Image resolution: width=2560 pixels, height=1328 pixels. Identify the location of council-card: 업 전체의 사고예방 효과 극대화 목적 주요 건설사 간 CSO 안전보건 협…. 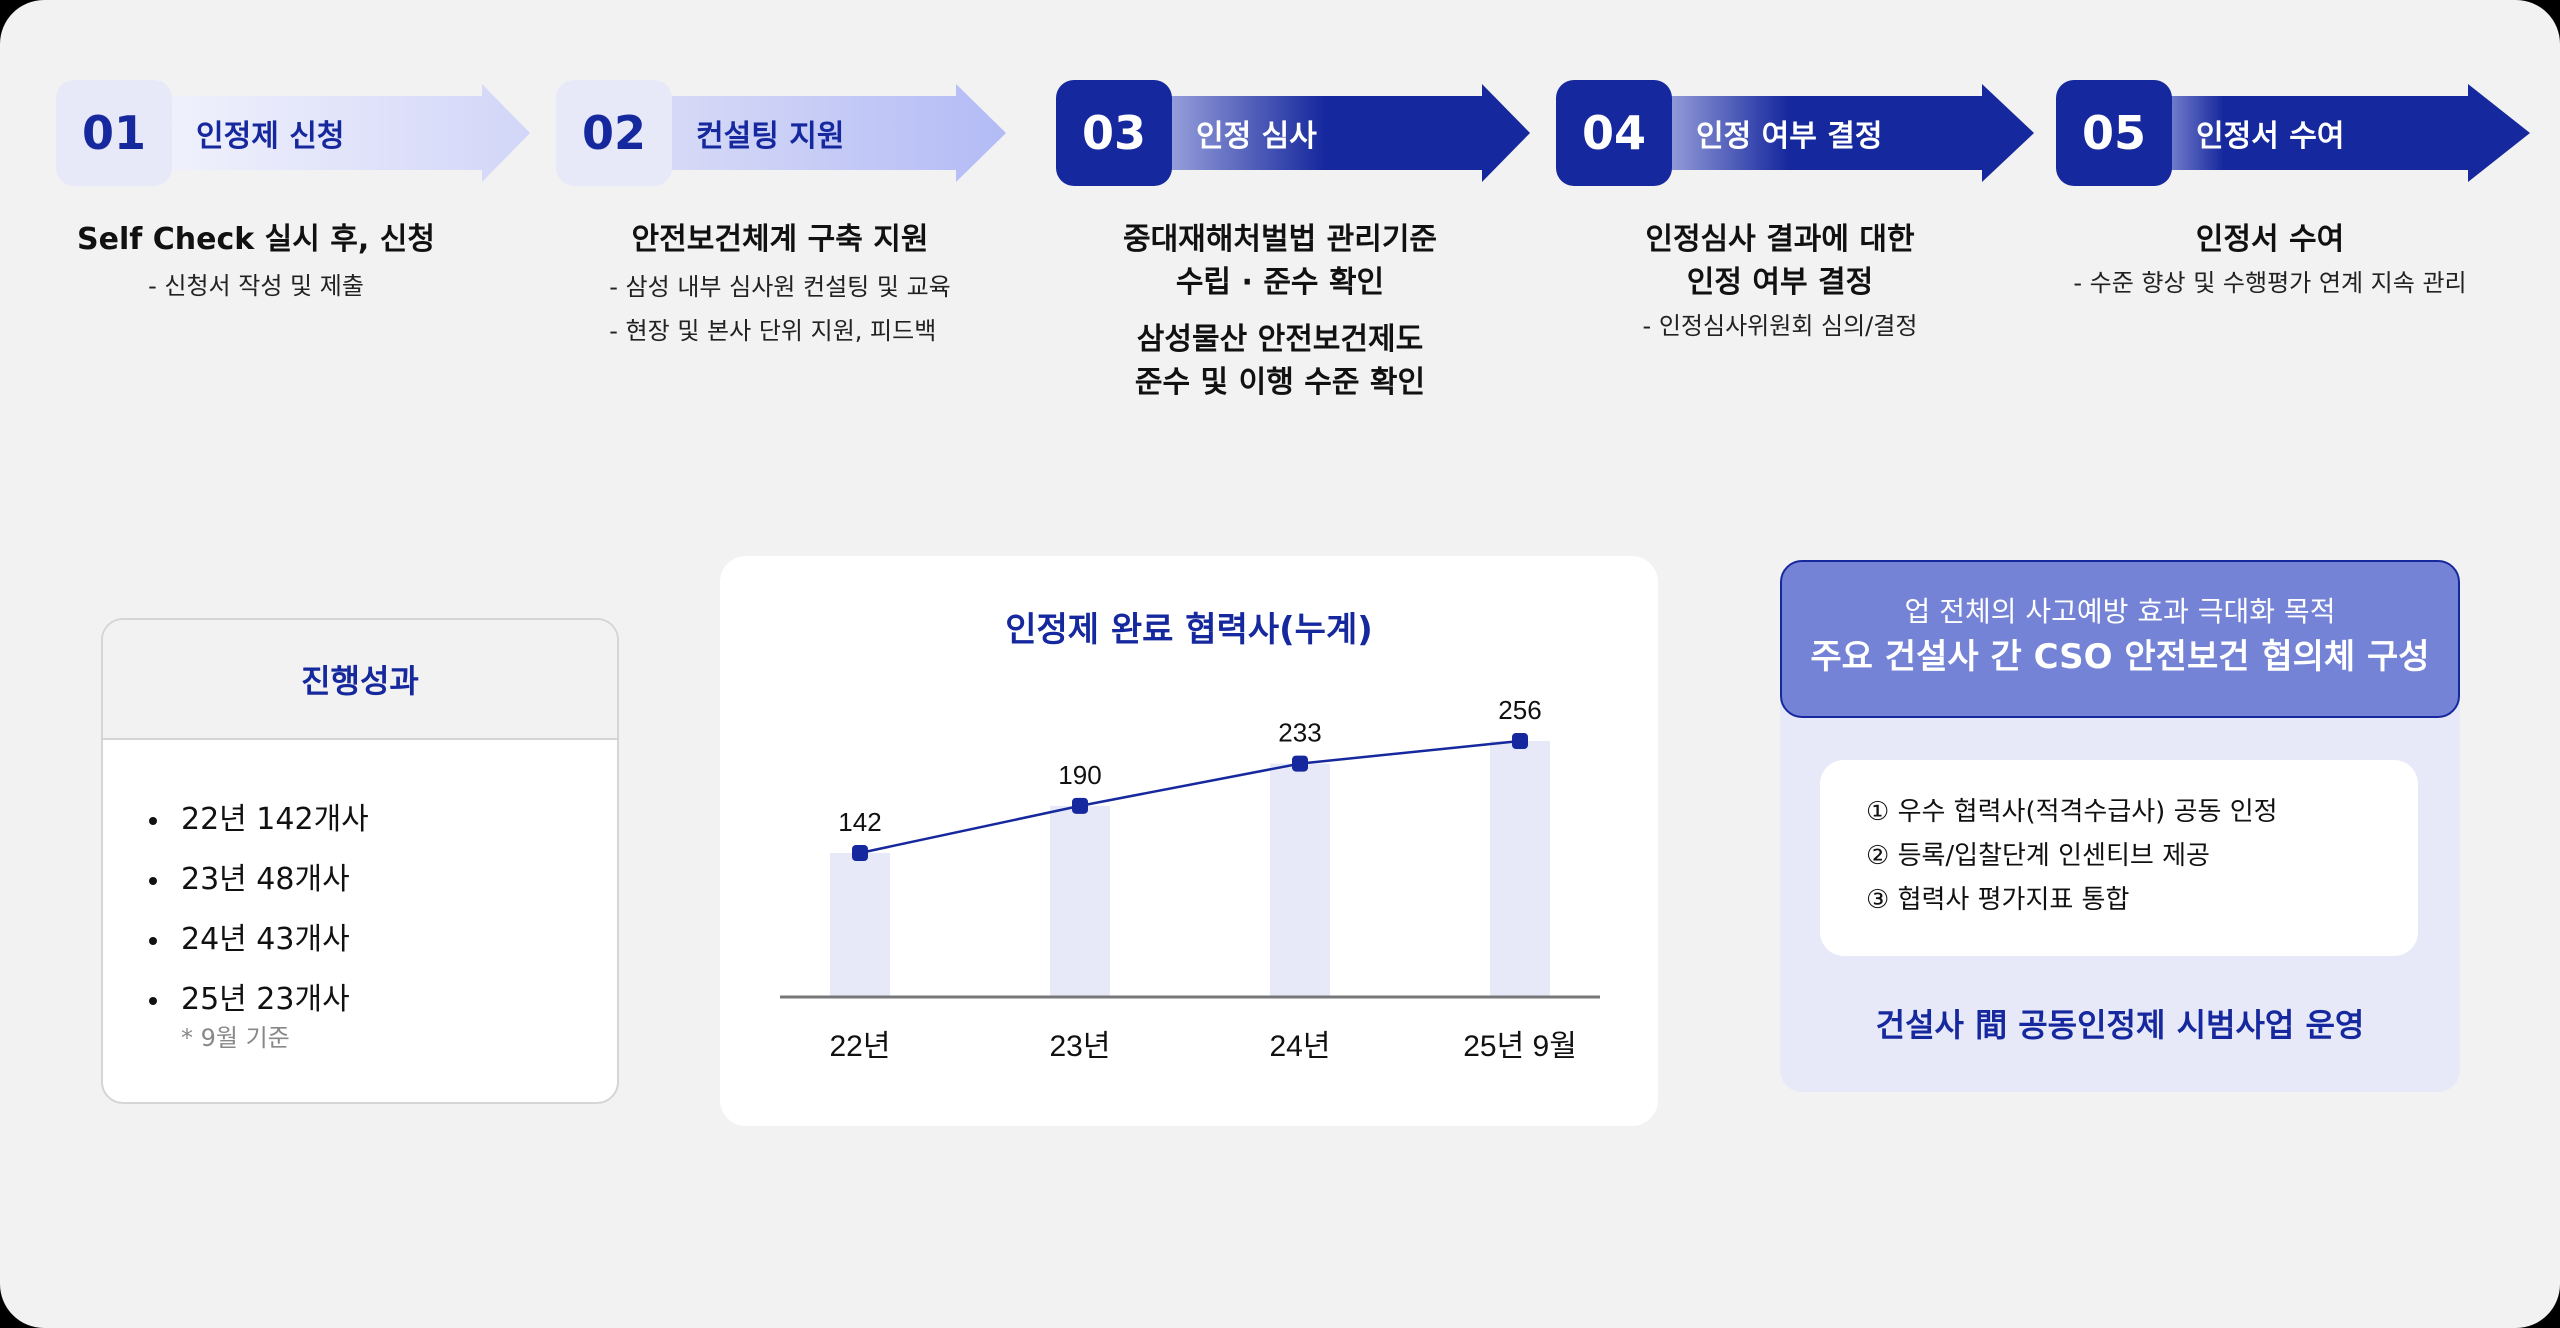
(2120, 826).